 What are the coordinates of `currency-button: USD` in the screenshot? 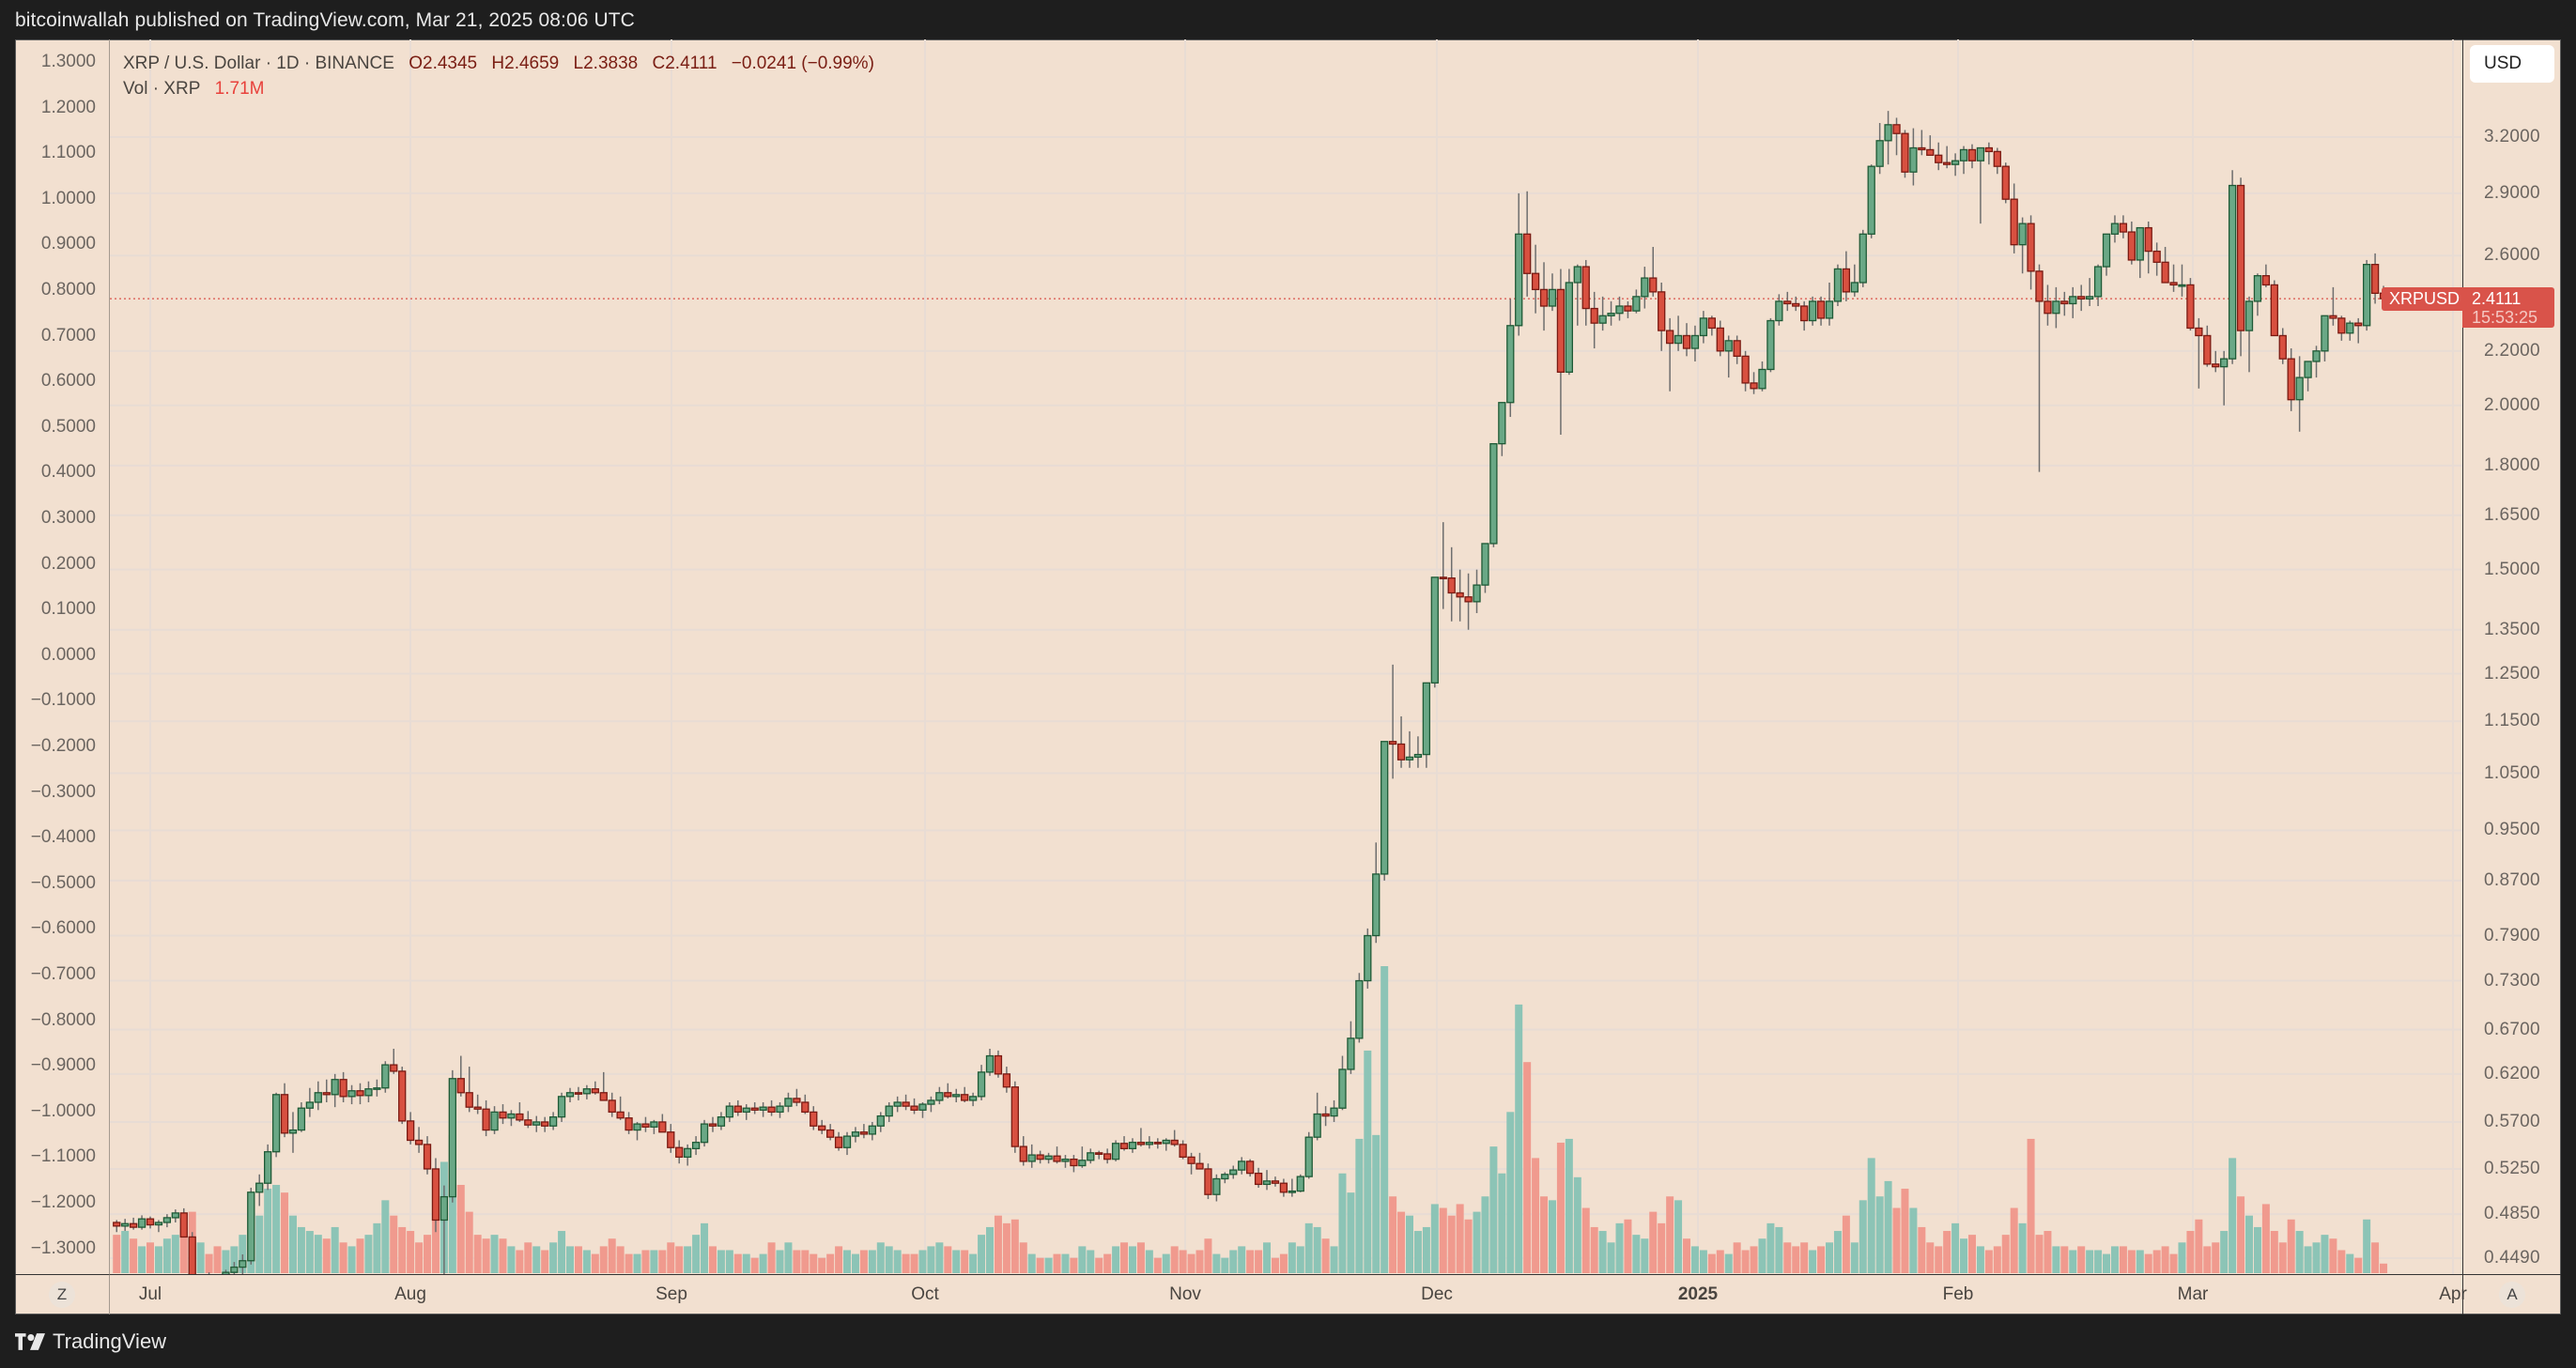 It's located at (2512, 64).